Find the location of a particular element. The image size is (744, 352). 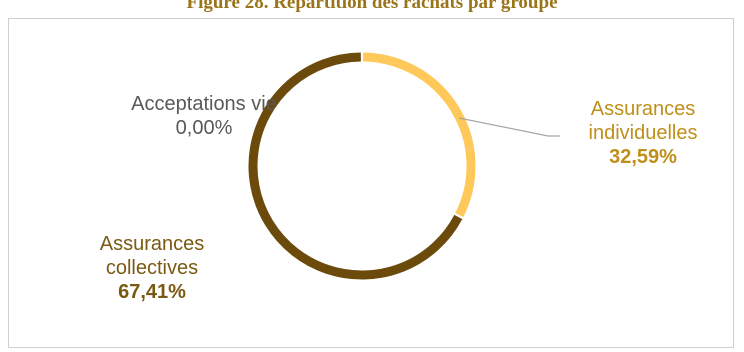

slice-name-line-2: collectives is located at coordinates (152, 268).